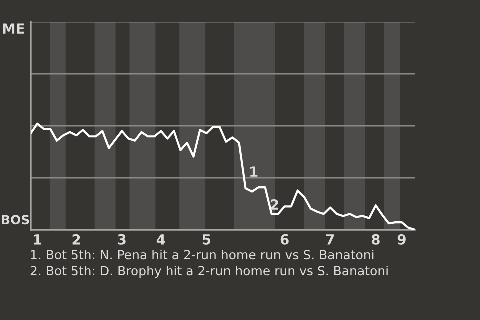 This screenshot has height=320, width=480. I want to click on text: 2. Bot 5th: D. Brophy hit a 2-run home run vs S. Banatoni, so click(209, 272).